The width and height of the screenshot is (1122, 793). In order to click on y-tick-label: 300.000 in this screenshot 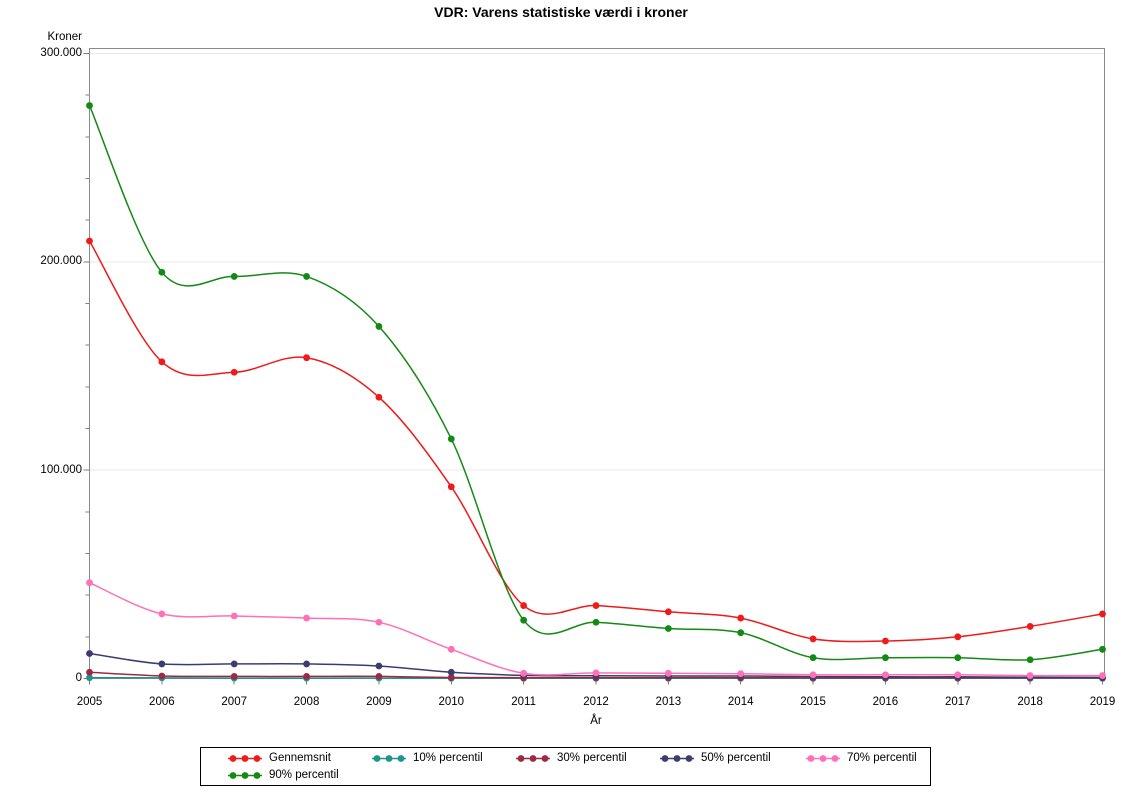, I will do `click(61, 53)`.